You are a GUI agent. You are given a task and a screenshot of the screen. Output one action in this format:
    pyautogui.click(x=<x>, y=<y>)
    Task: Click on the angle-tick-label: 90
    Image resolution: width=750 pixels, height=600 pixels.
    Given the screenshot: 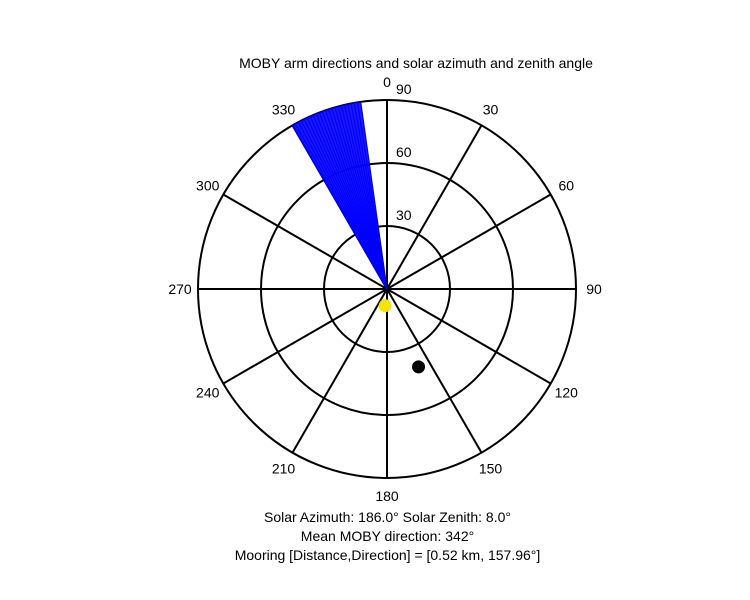 What is the action you would take?
    pyautogui.click(x=594, y=289)
    